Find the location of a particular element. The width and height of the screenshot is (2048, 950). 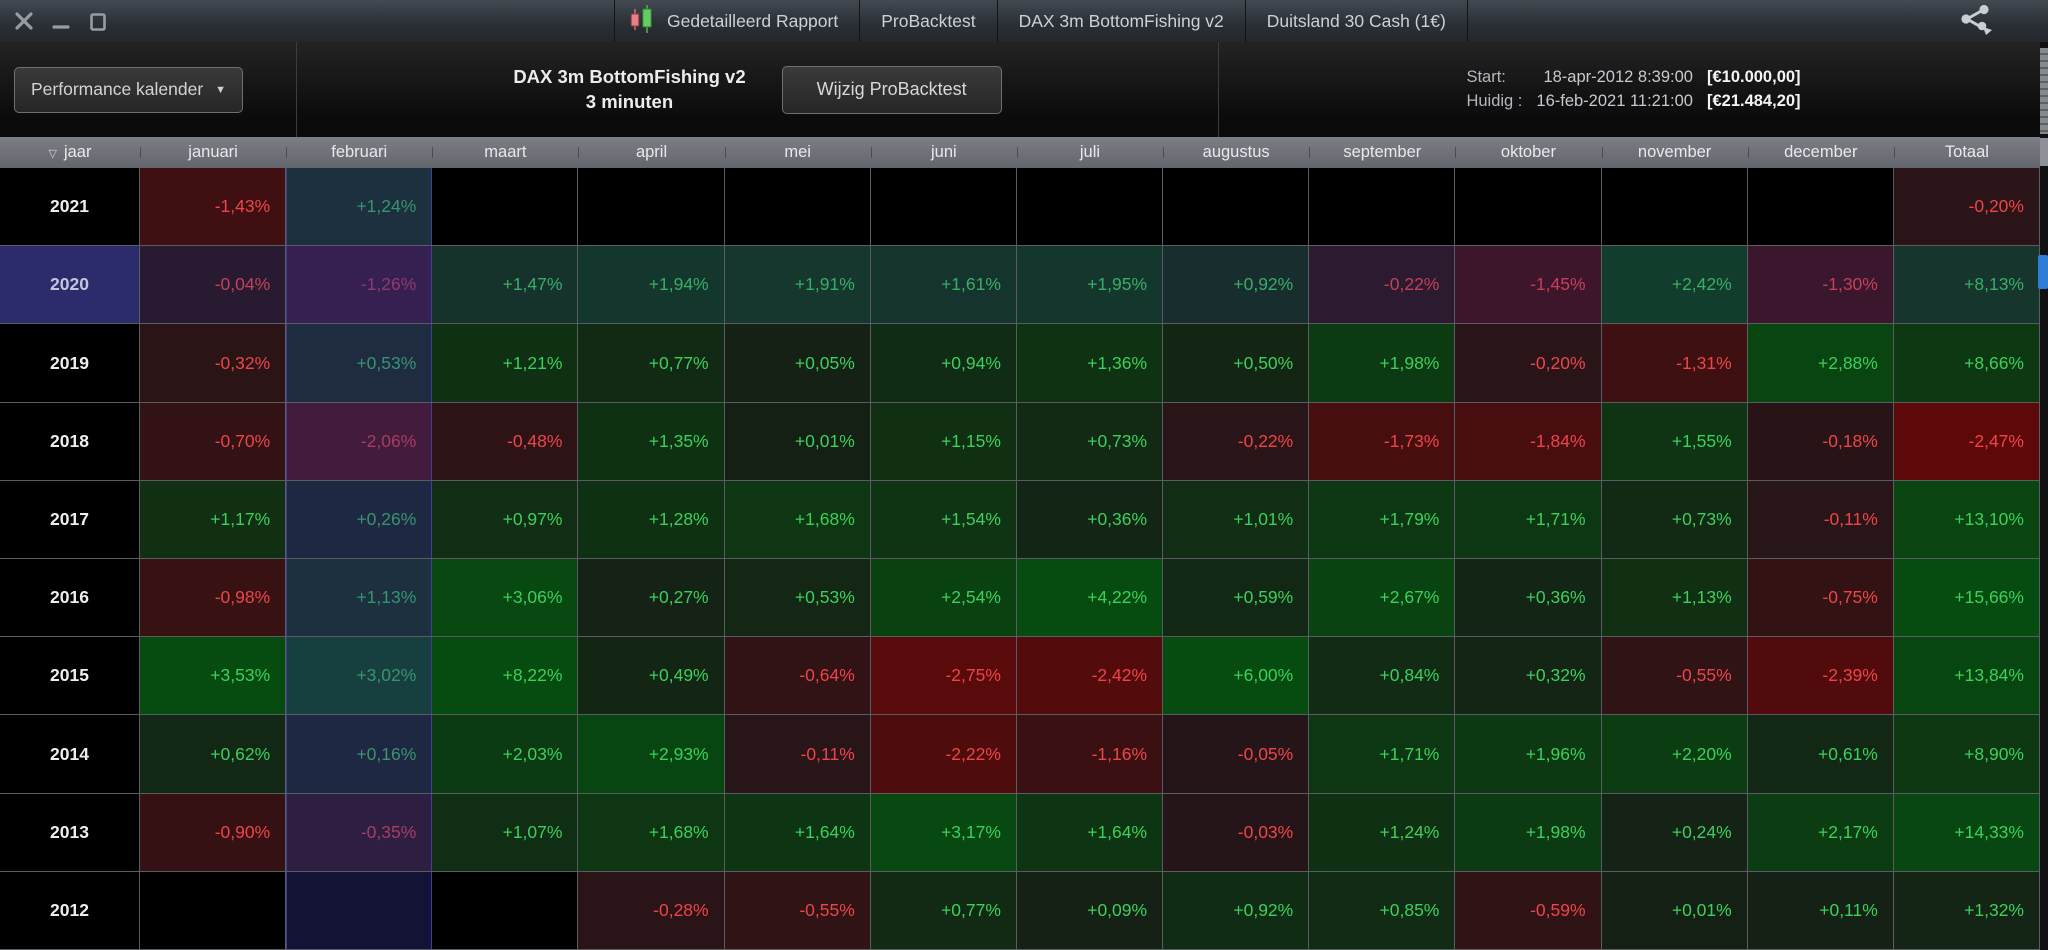

month-cell-augustus-2017: +1,01% is located at coordinates (1236, 520).